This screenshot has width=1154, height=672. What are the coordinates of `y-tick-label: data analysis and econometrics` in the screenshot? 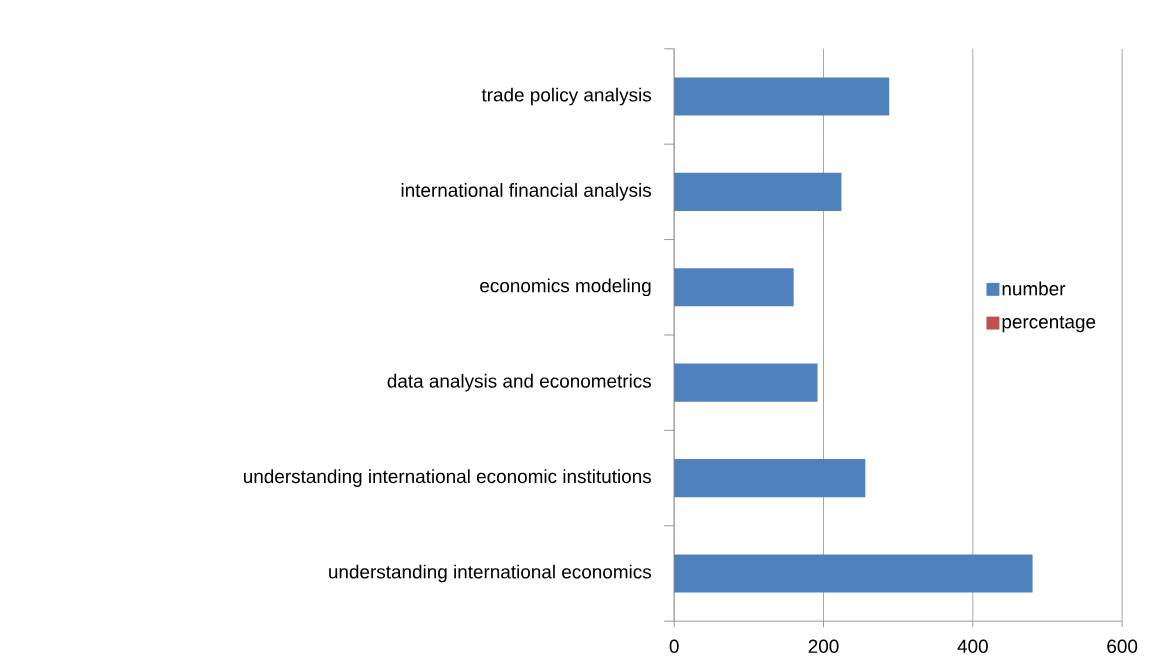 It's located at (519, 382).